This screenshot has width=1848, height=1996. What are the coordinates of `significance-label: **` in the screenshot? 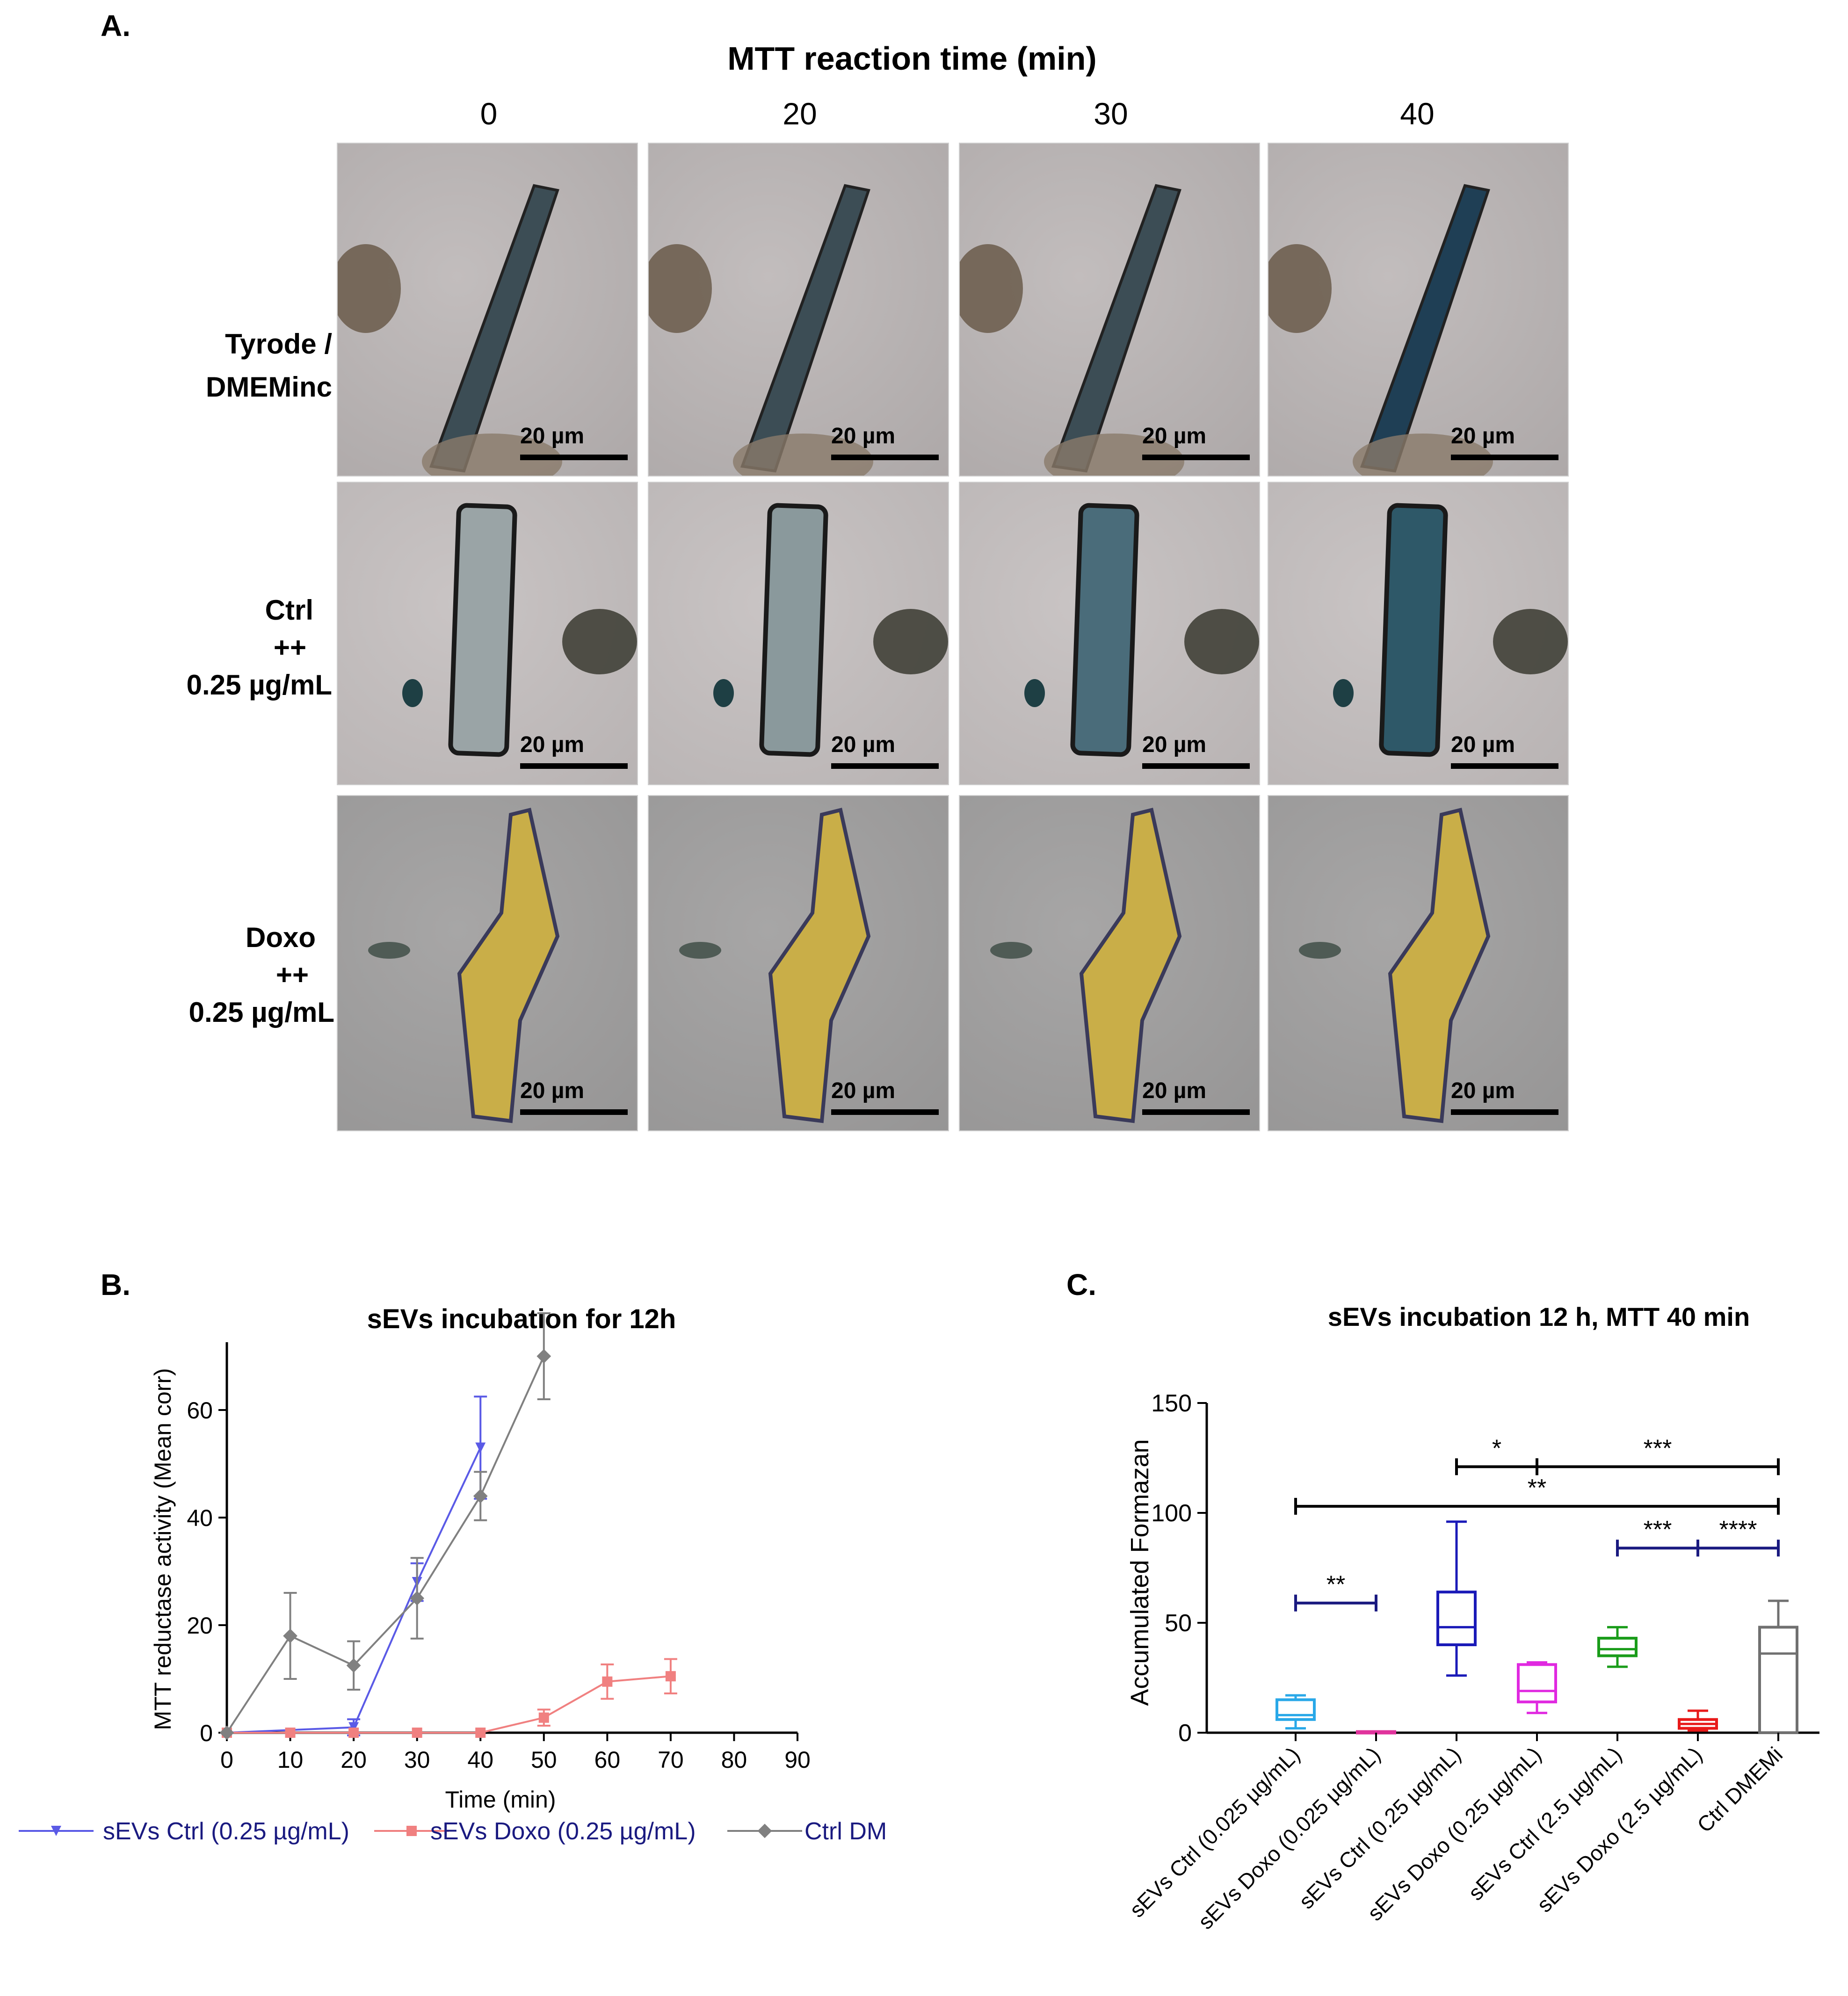 It's located at (1335, 1584).